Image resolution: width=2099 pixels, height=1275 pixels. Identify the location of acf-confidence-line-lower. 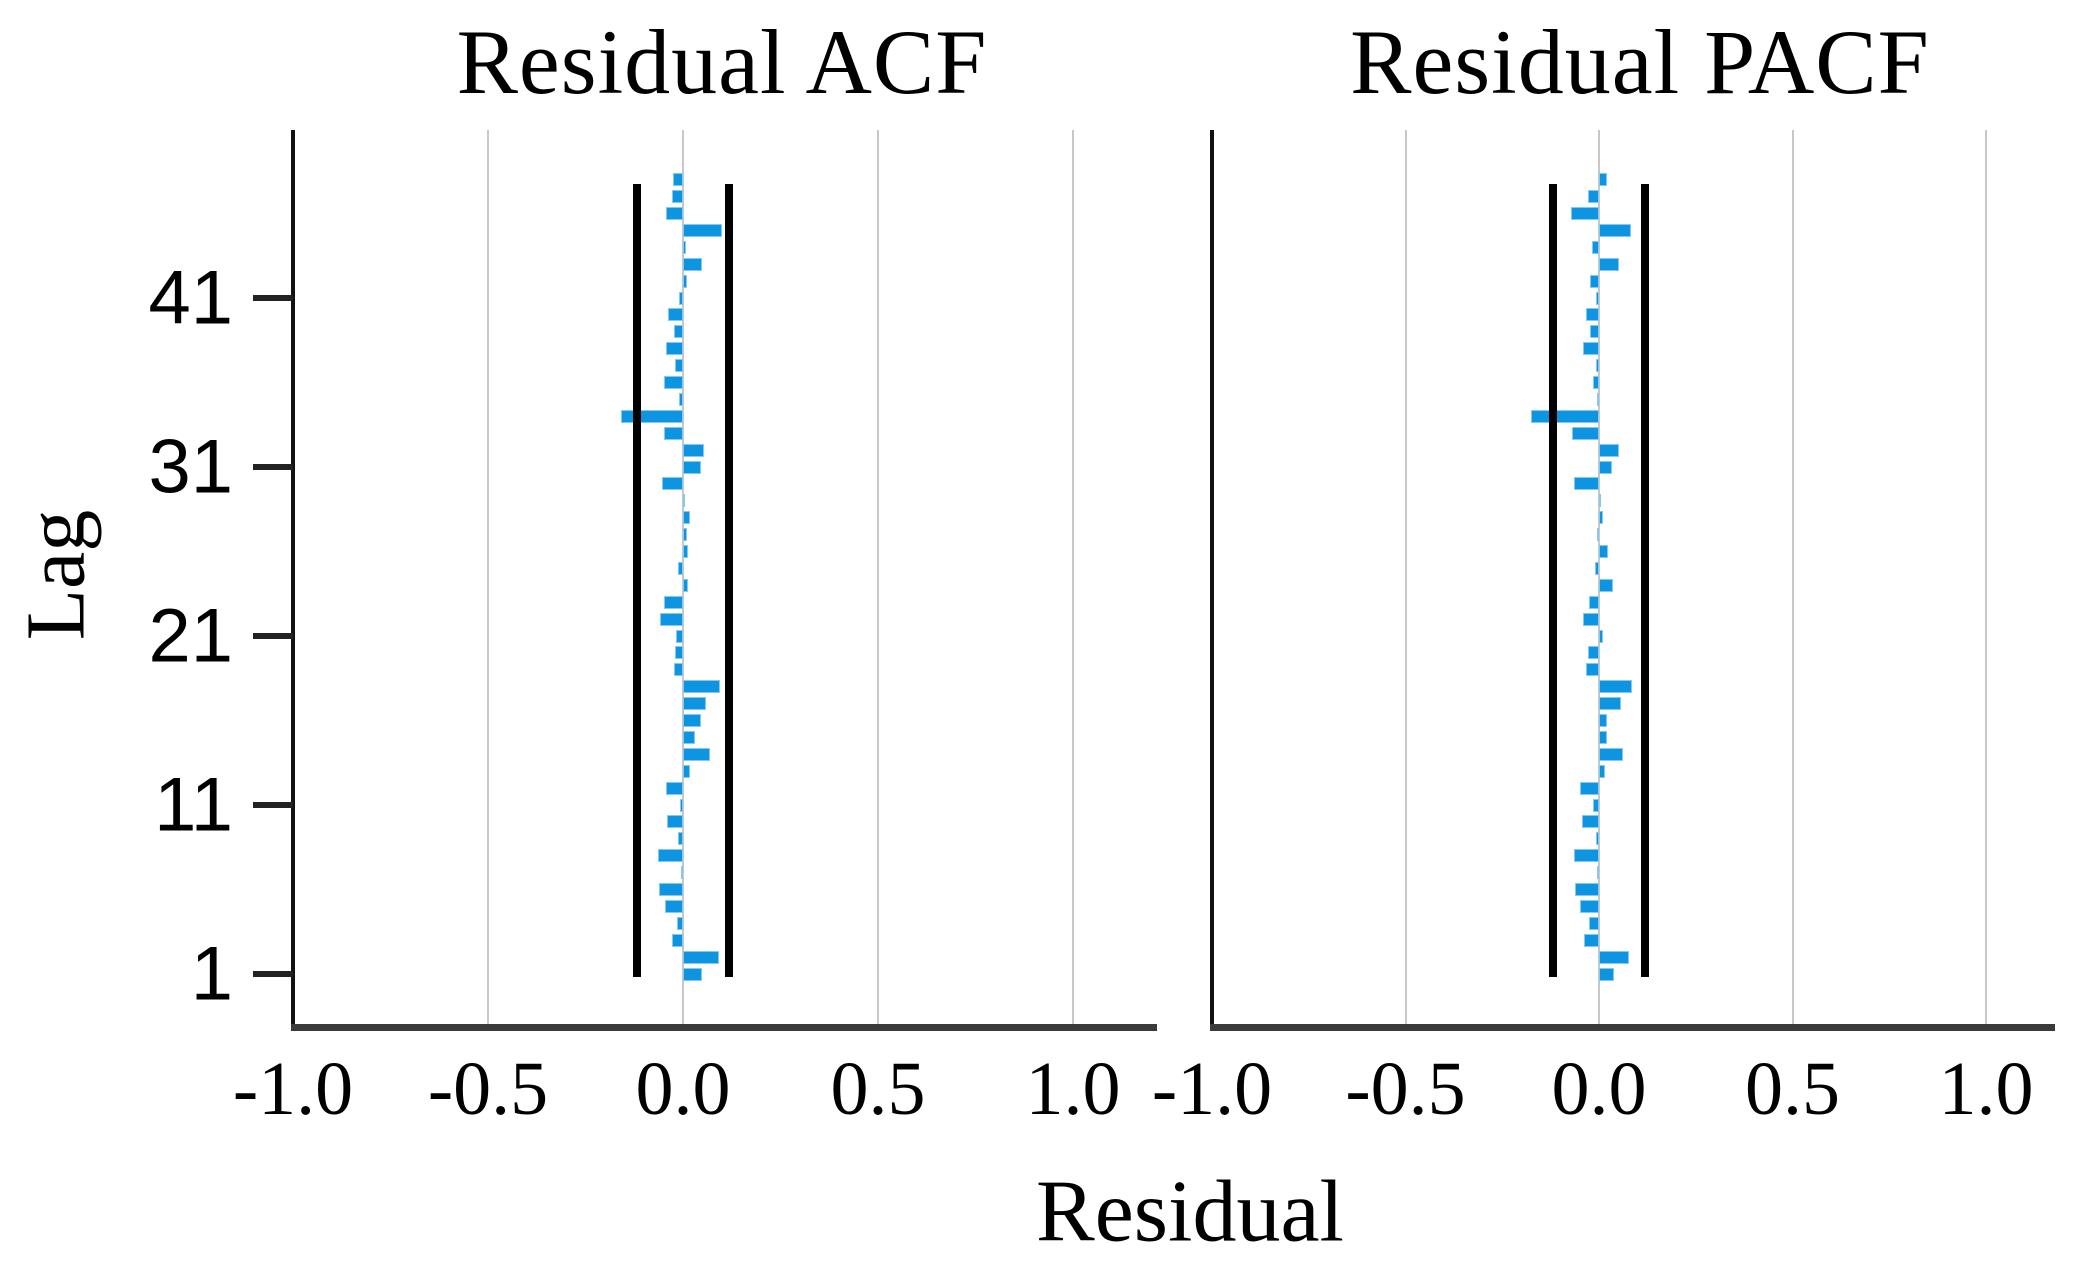
(636, 580).